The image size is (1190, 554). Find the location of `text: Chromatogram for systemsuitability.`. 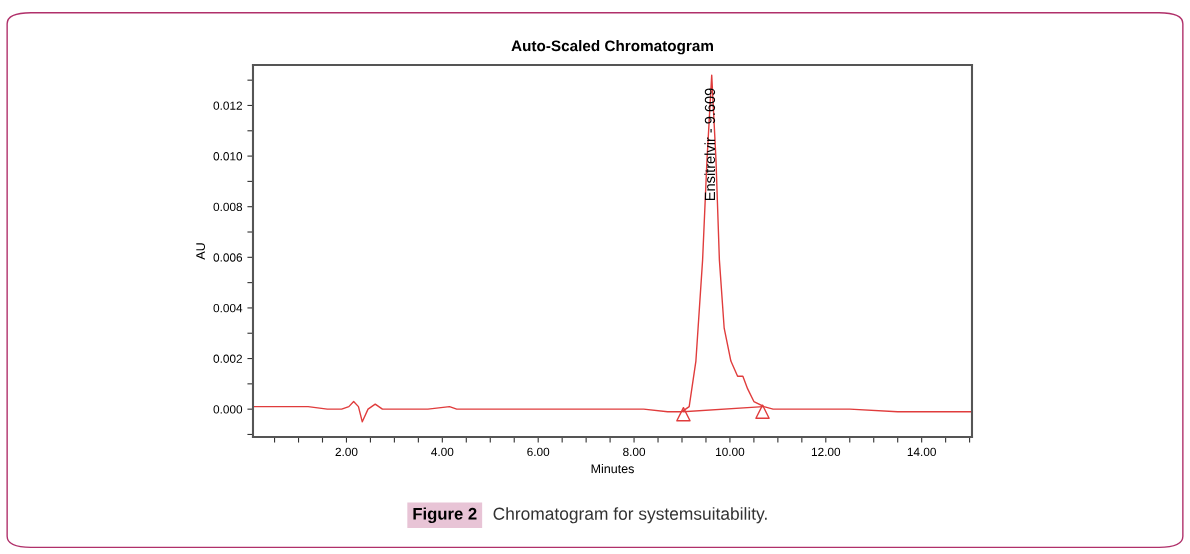

text: Chromatogram for systemsuitability. is located at coordinates (630, 515).